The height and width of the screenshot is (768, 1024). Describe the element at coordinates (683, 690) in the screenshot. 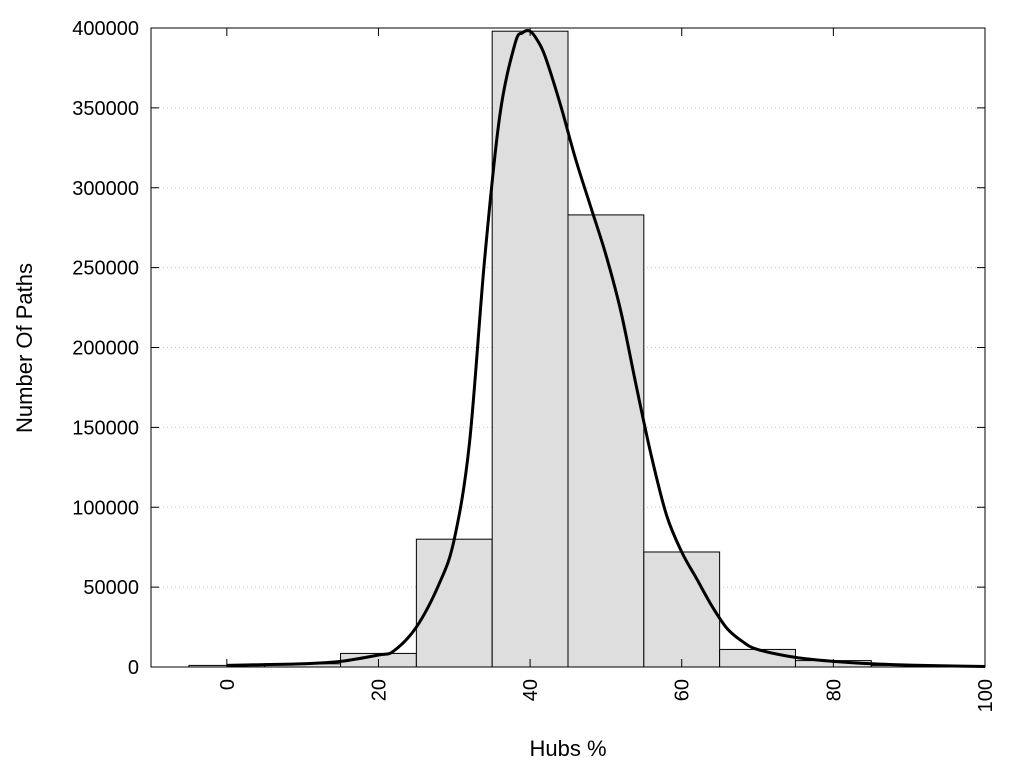

I see `x-tick-label-3: 60` at that location.